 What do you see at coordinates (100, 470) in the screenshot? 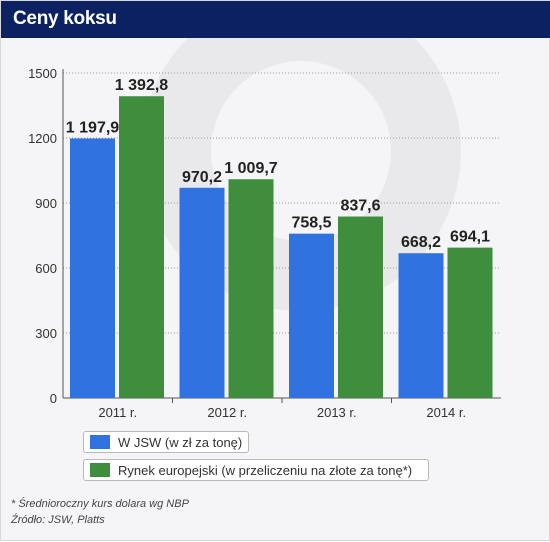
I see `legend-swatch-green` at bounding box center [100, 470].